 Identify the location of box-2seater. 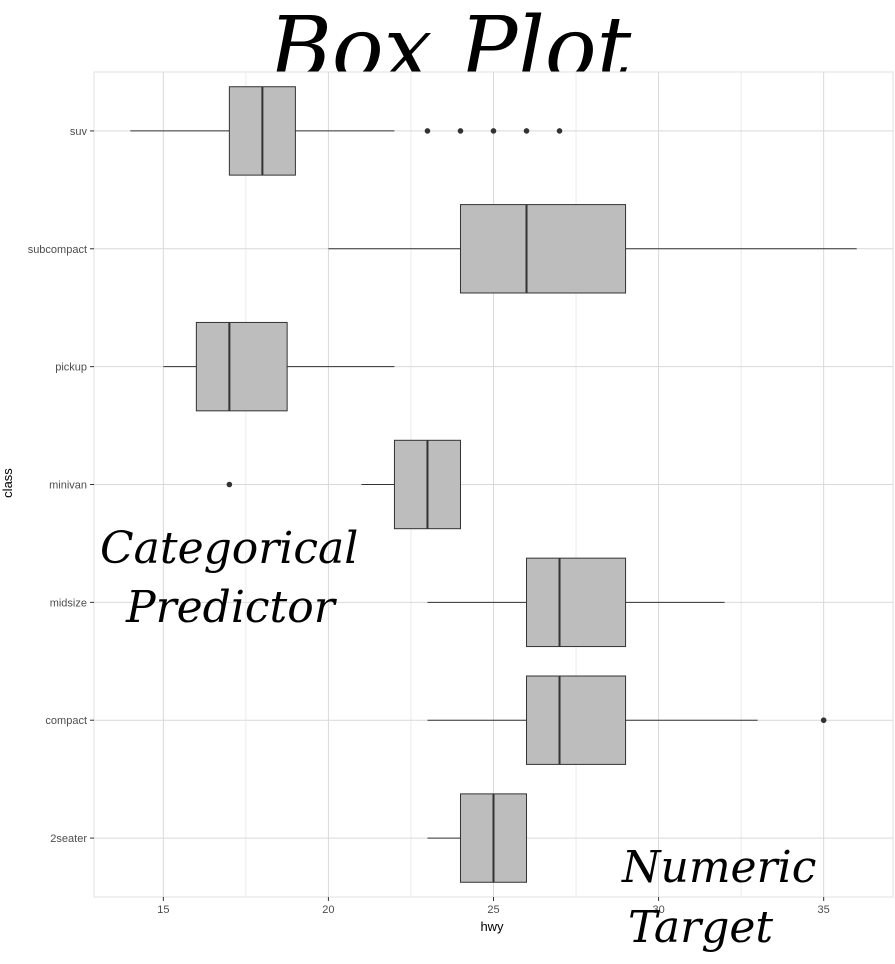
(477, 838).